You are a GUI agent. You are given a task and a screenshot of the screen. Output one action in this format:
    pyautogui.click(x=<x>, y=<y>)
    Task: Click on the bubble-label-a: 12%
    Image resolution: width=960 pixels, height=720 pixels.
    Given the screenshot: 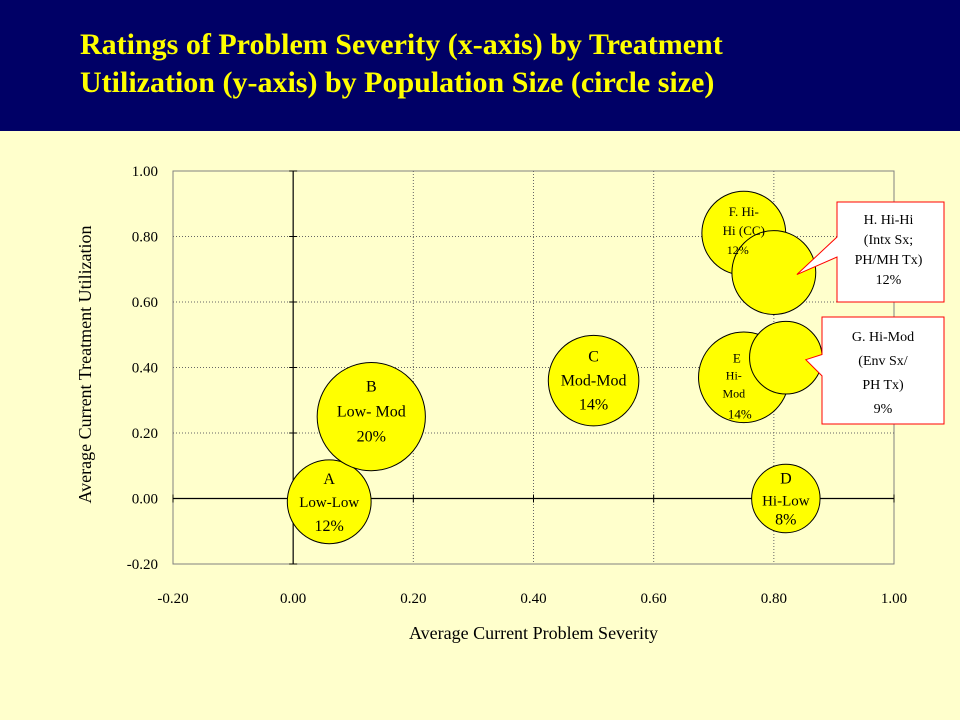 What is the action you would take?
    pyautogui.click(x=329, y=526)
    